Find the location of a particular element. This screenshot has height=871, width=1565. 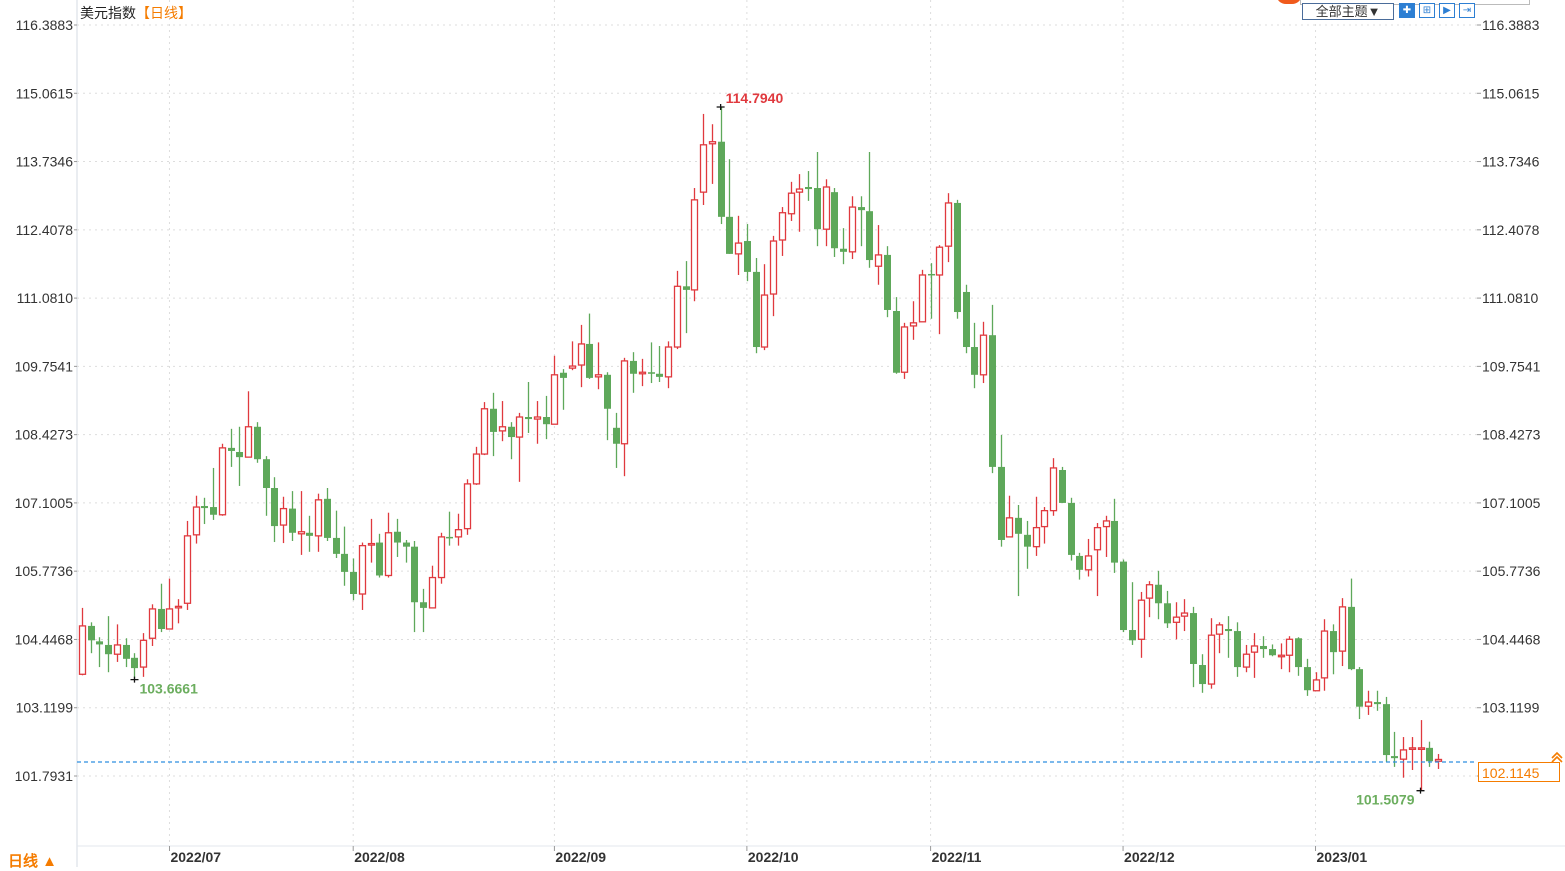

theme-select: 全部主题▼ is located at coordinates (1348, 11).